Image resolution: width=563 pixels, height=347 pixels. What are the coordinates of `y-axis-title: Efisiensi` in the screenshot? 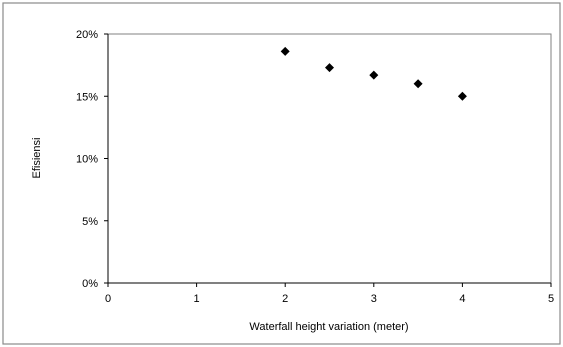 It's located at (37, 158).